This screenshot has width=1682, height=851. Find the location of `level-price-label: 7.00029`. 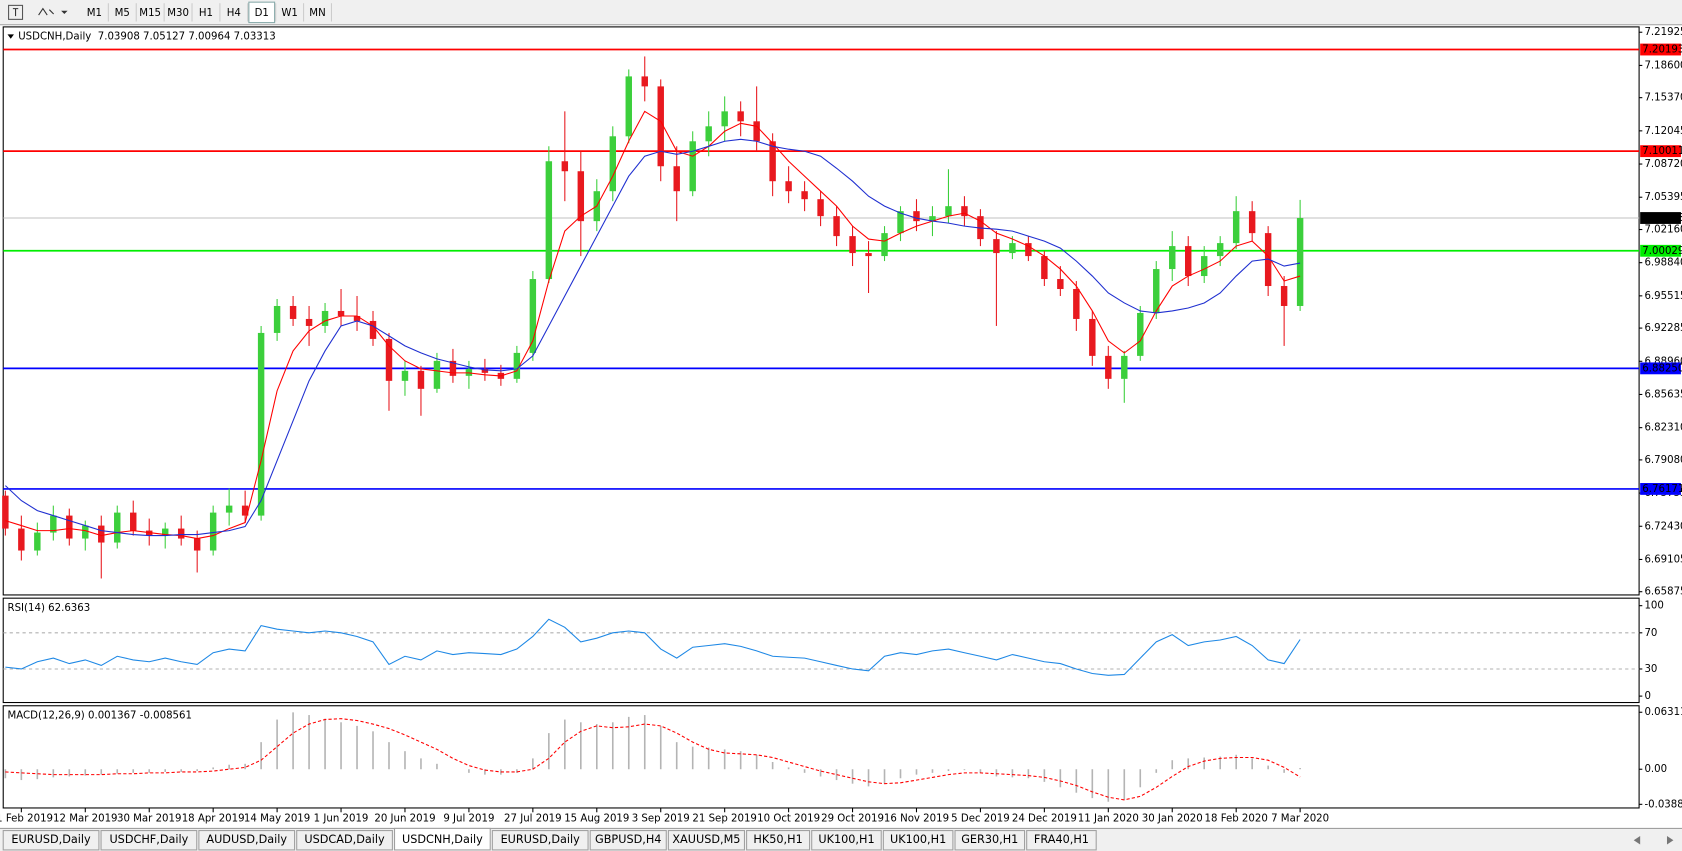

level-price-label: 7.00029 is located at coordinates (1662, 251).